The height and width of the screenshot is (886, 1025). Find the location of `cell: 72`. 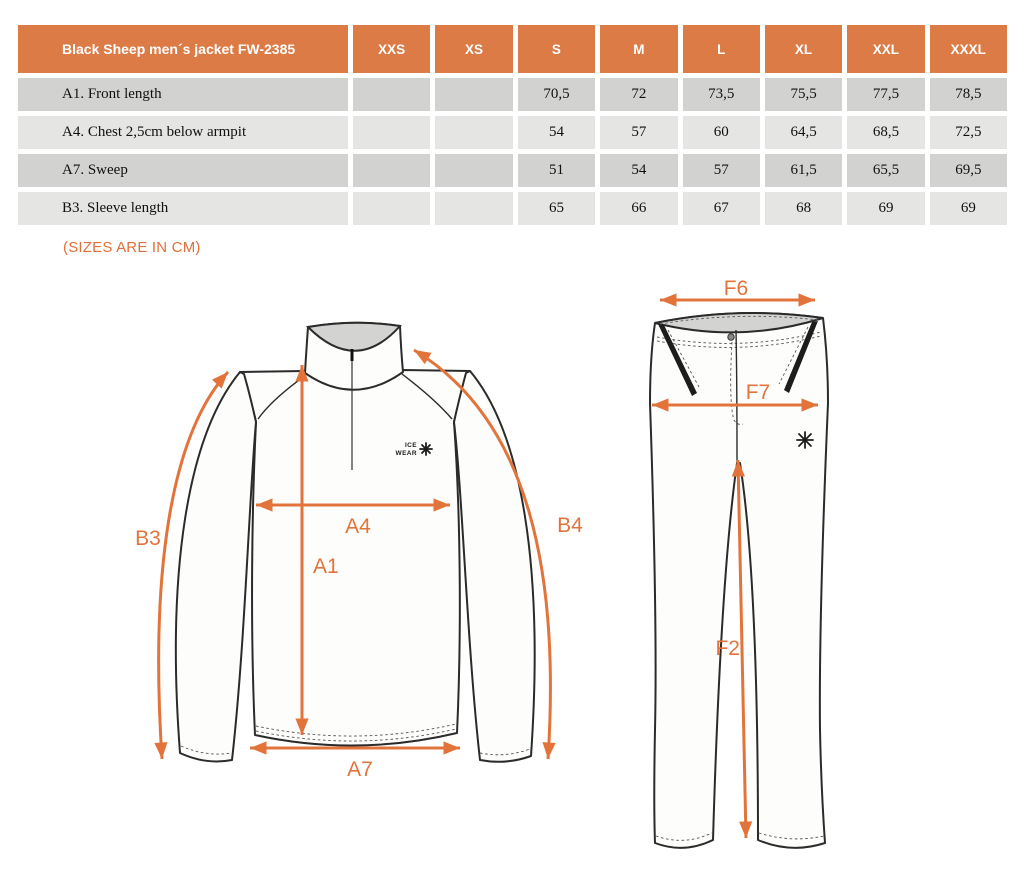

cell: 72 is located at coordinates (639, 94).